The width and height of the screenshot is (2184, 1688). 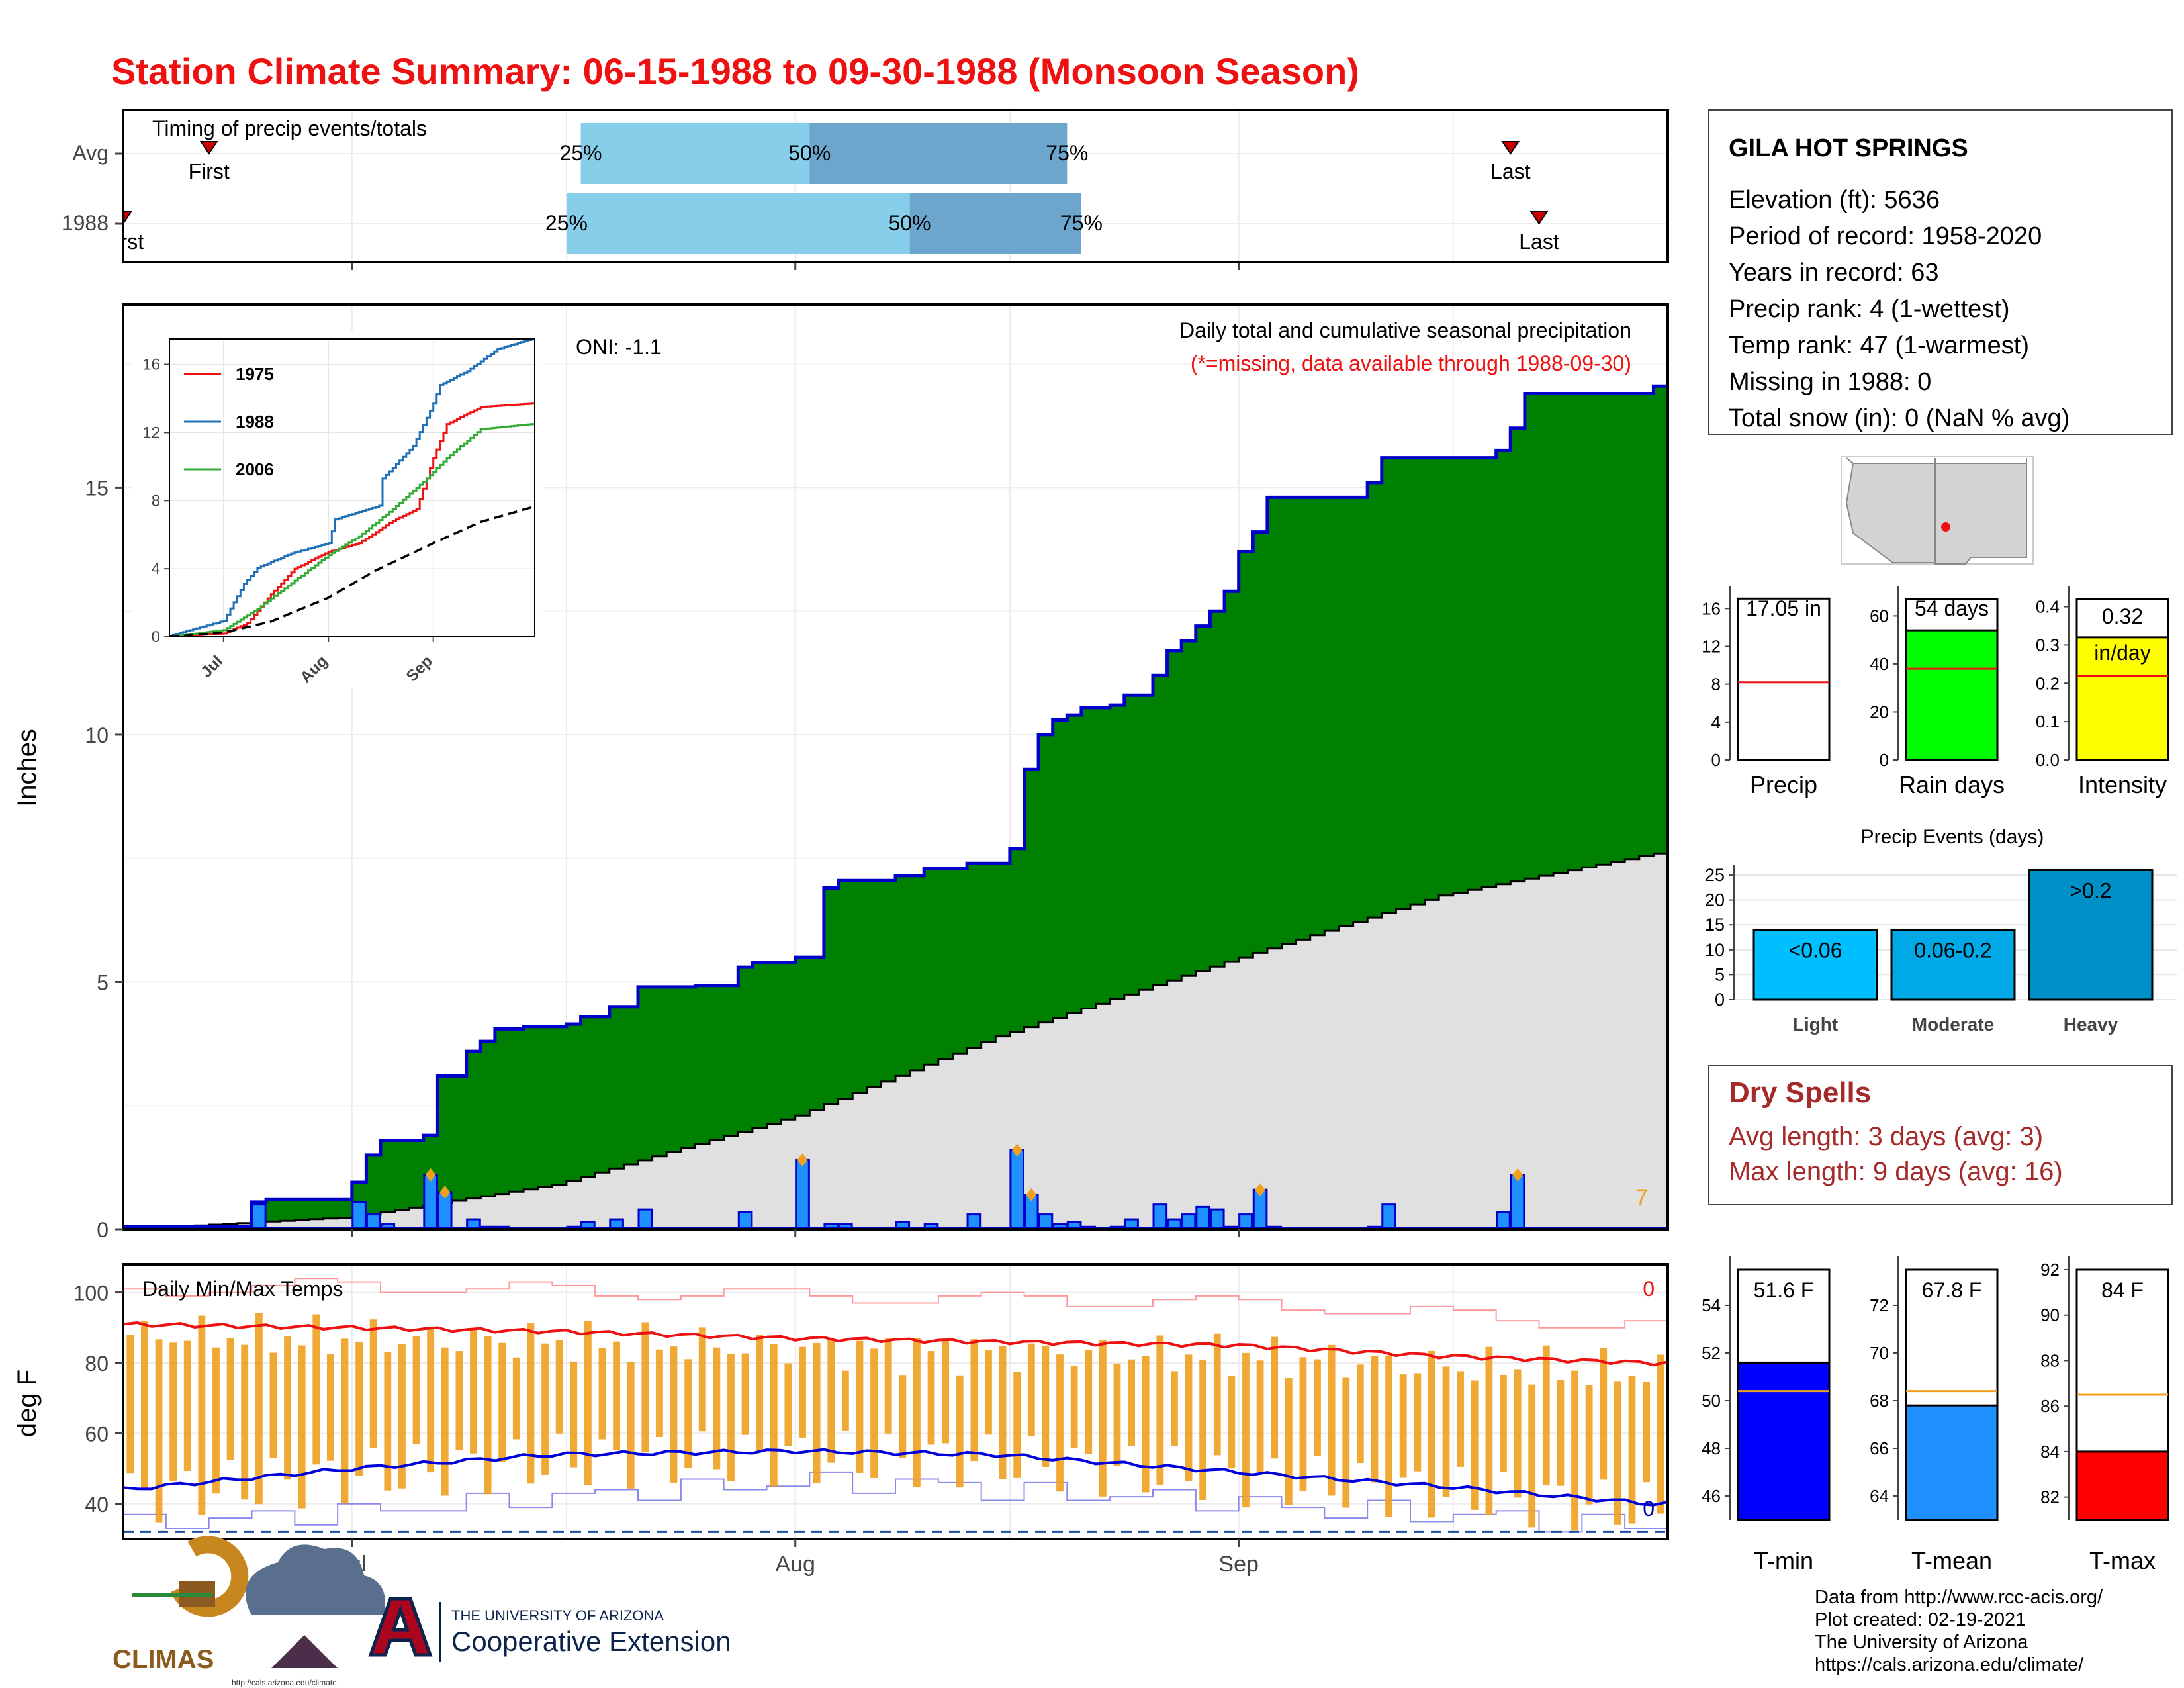 What do you see at coordinates (151, 433) in the screenshot?
I see `inset-ytick-label: 12` at bounding box center [151, 433].